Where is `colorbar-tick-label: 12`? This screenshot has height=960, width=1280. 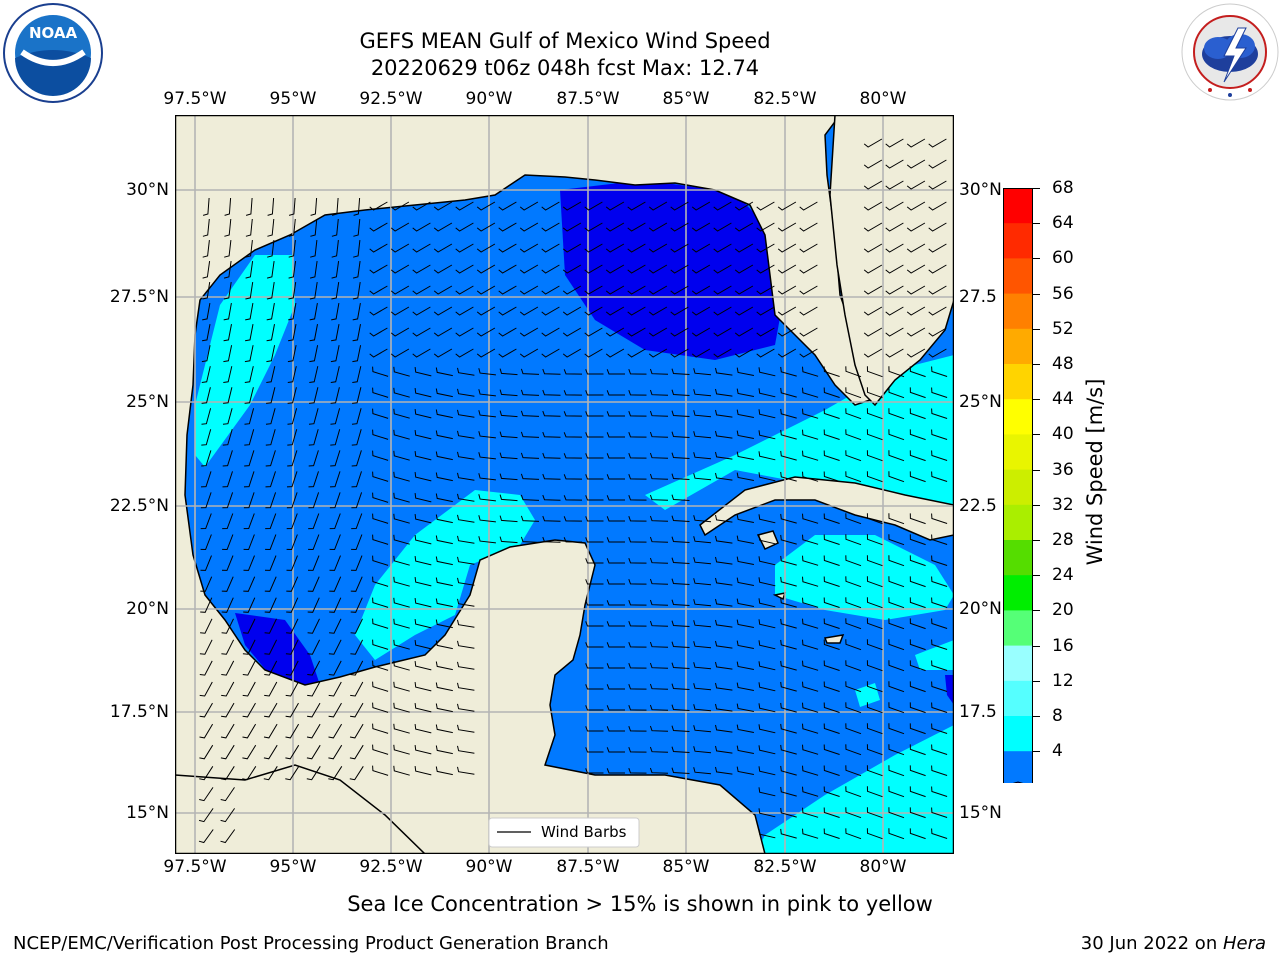 colorbar-tick-label: 12 is located at coordinates (1063, 680).